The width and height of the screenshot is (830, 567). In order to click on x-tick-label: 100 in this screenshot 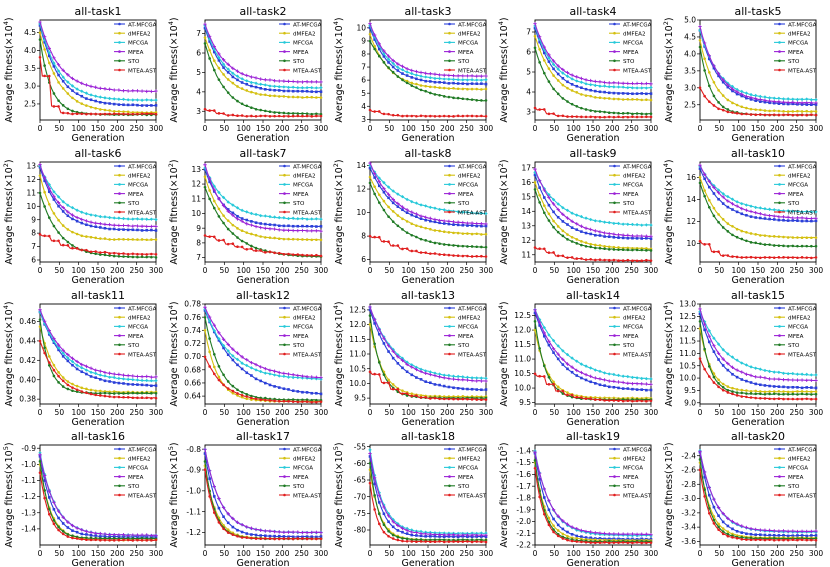, I will do `click(244, 412)`.